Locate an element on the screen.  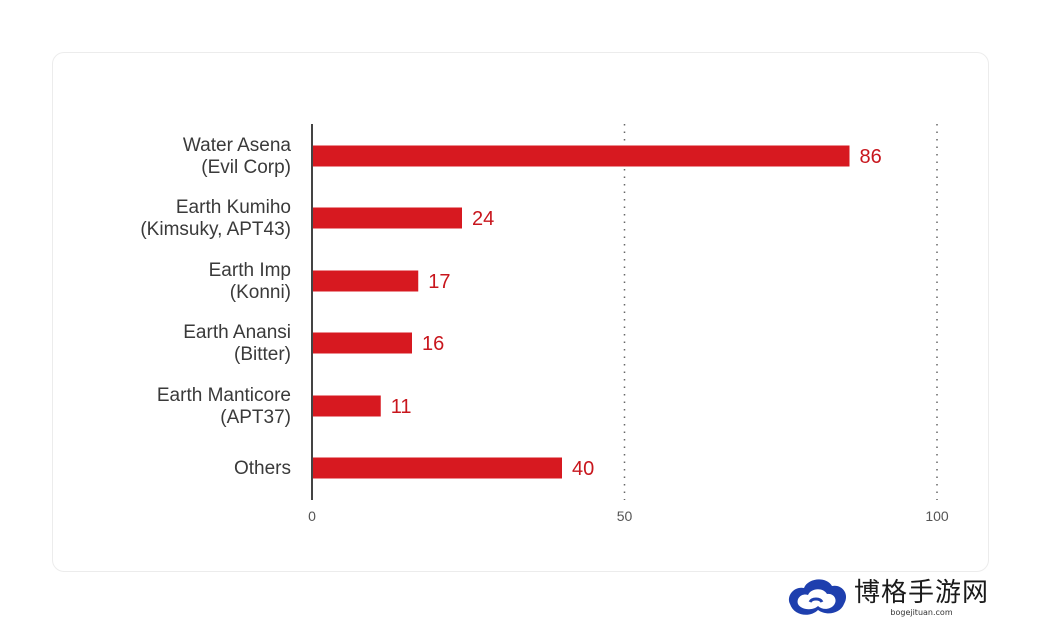
value-label: 40 is located at coordinates (583, 469).